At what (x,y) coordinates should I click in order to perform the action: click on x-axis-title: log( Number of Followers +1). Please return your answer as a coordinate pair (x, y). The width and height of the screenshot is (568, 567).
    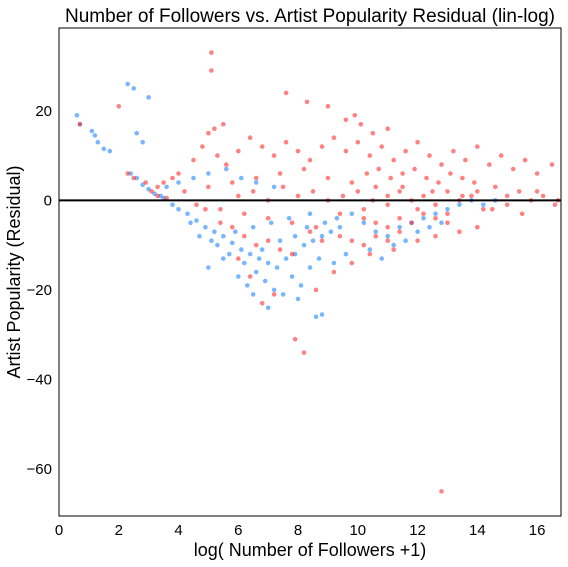
    Looking at the image, I should click on (310, 550).